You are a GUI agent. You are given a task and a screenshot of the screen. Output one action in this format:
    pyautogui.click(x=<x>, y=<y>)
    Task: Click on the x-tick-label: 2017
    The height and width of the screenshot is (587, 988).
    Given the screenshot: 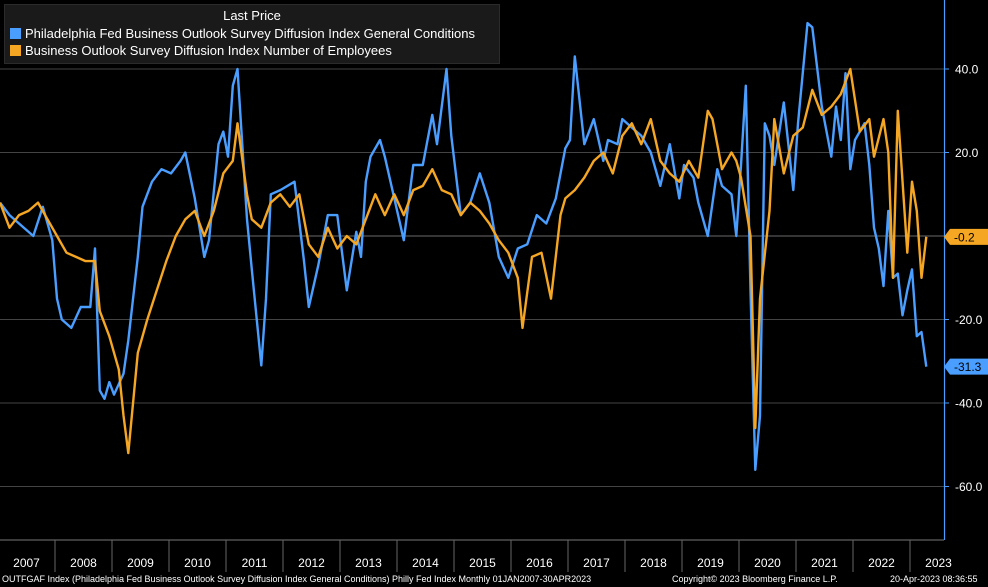 What is the action you would take?
    pyautogui.click(x=596, y=563)
    